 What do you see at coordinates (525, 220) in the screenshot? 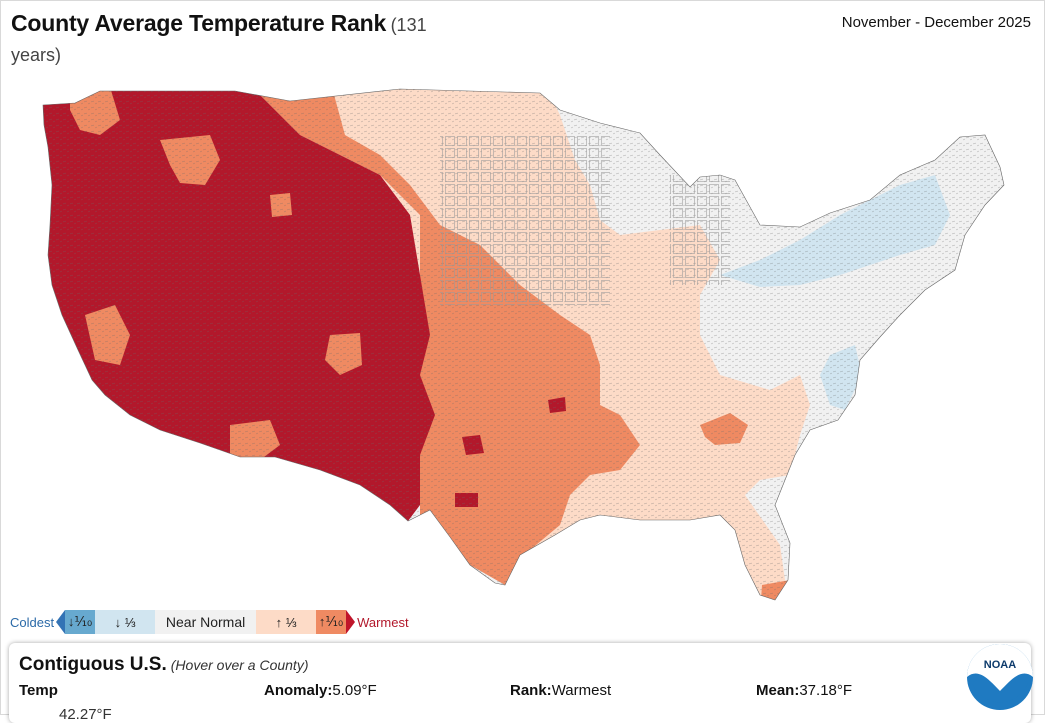
I see `northern-plains-county-grid` at bounding box center [525, 220].